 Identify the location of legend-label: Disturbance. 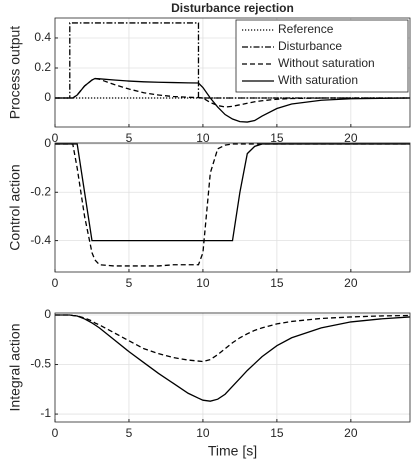
(310, 46).